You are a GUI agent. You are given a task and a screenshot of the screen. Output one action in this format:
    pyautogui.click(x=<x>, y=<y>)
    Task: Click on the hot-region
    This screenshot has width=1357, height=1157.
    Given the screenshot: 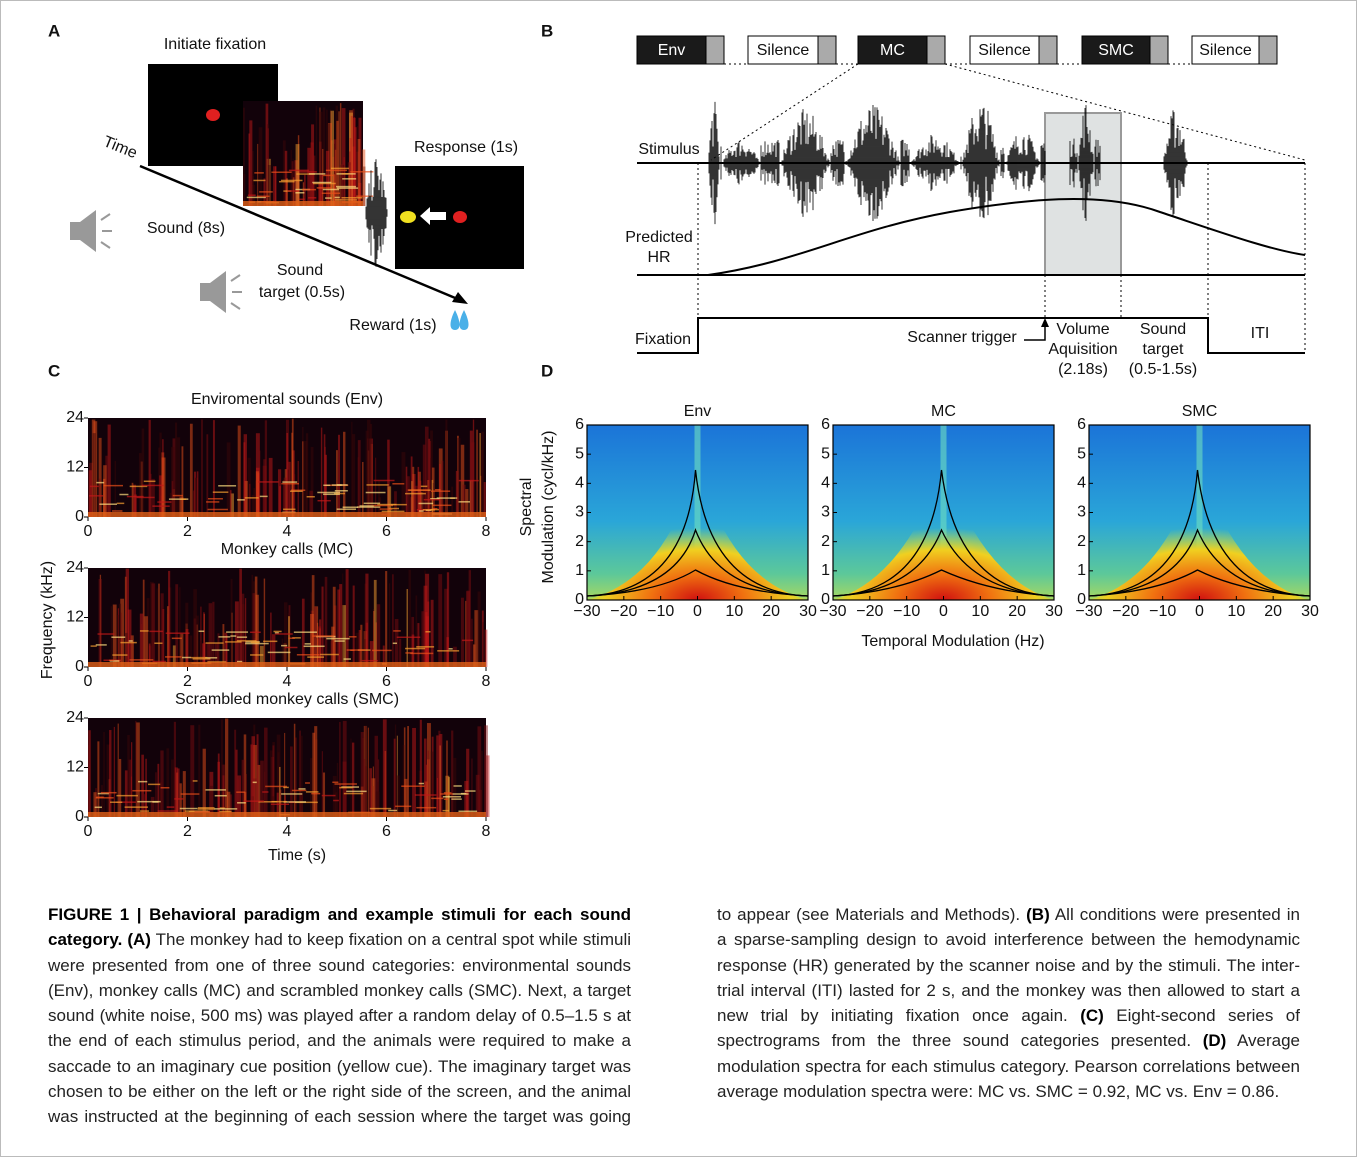 What is the action you would take?
    pyautogui.click(x=1199, y=540)
    